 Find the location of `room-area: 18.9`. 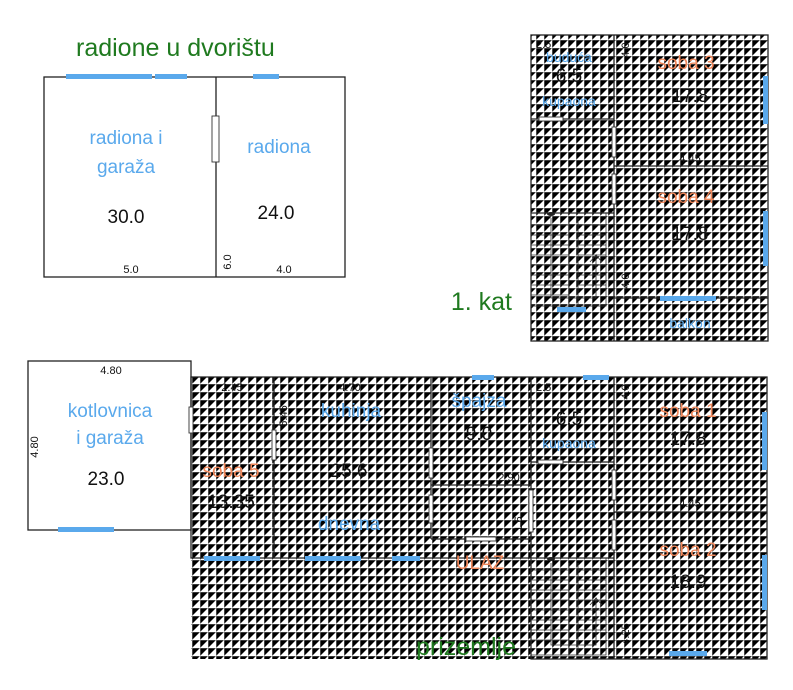

room-area: 18.9 is located at coordinates (688, 582).